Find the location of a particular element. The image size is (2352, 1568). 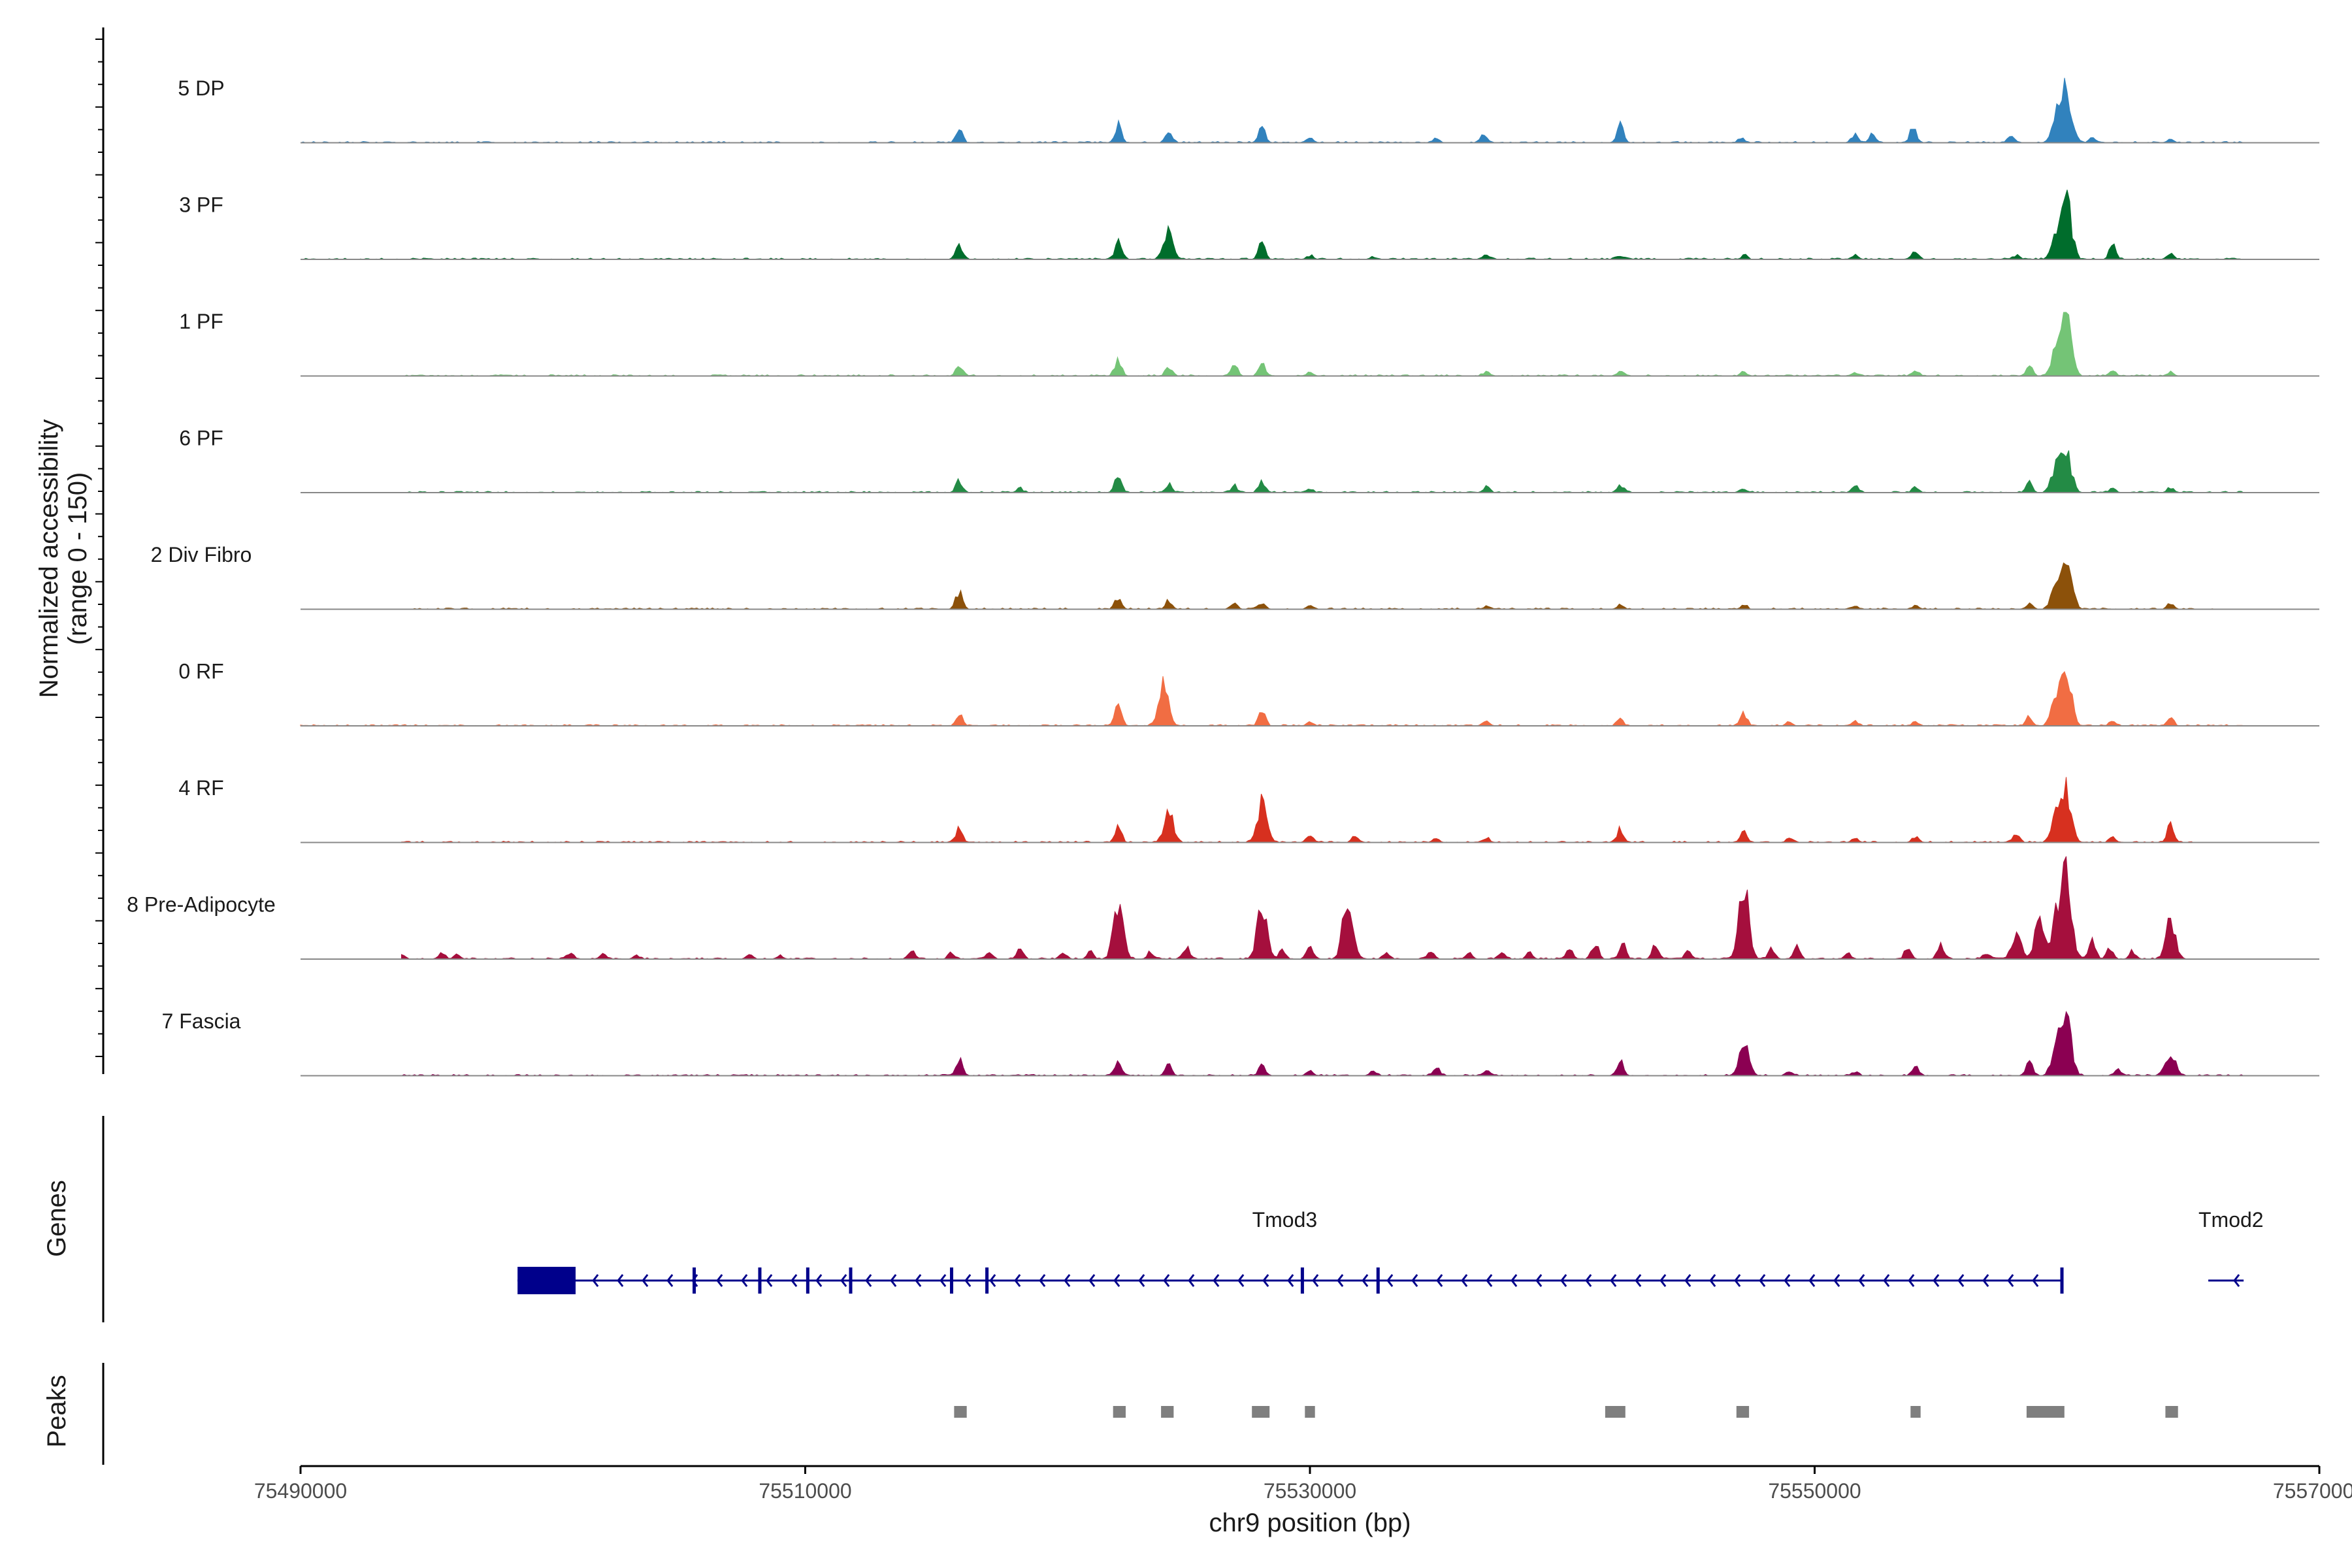

track-label: 4 RF is located at coordinates (200, 788).